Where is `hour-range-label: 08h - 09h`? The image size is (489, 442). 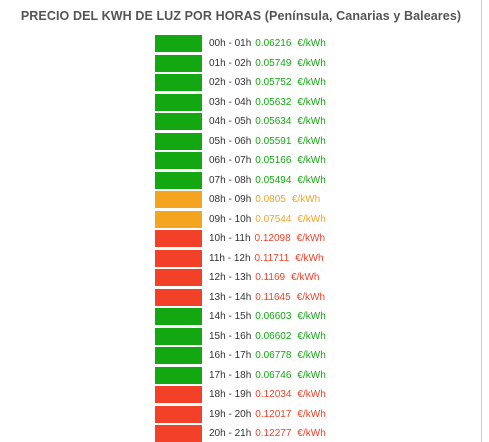
hour-range-label: 08h - 09h is located at coordinates (230, 200).